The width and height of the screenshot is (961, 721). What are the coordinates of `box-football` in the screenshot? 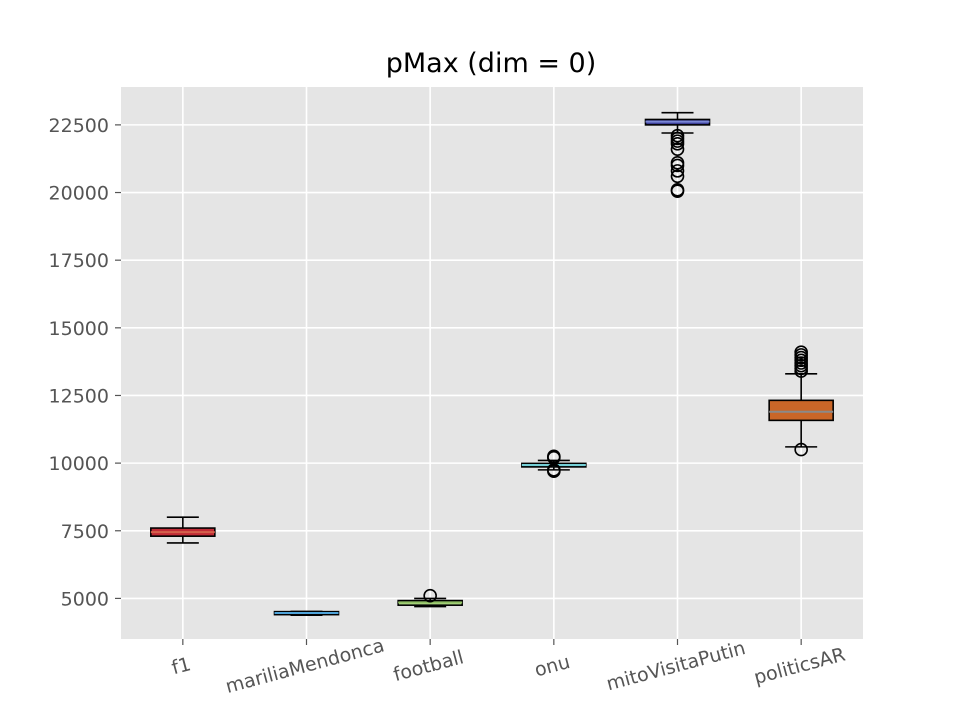 It's located at (430, 598).